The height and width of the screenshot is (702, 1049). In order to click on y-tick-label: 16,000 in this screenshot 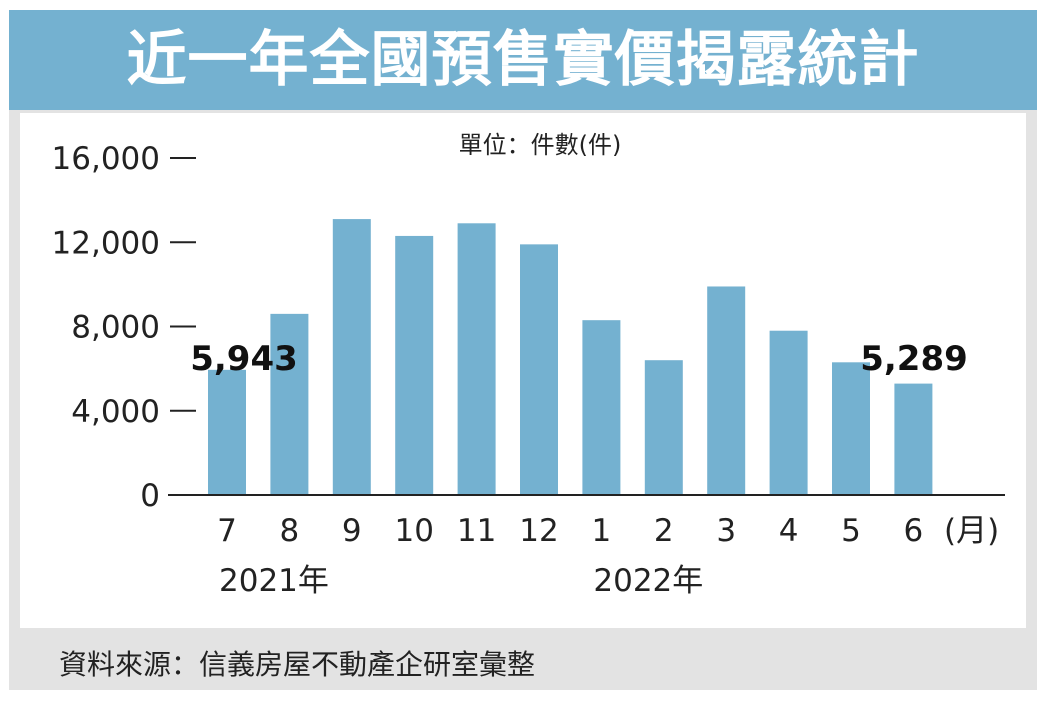, I will do `click(106, 159)`.